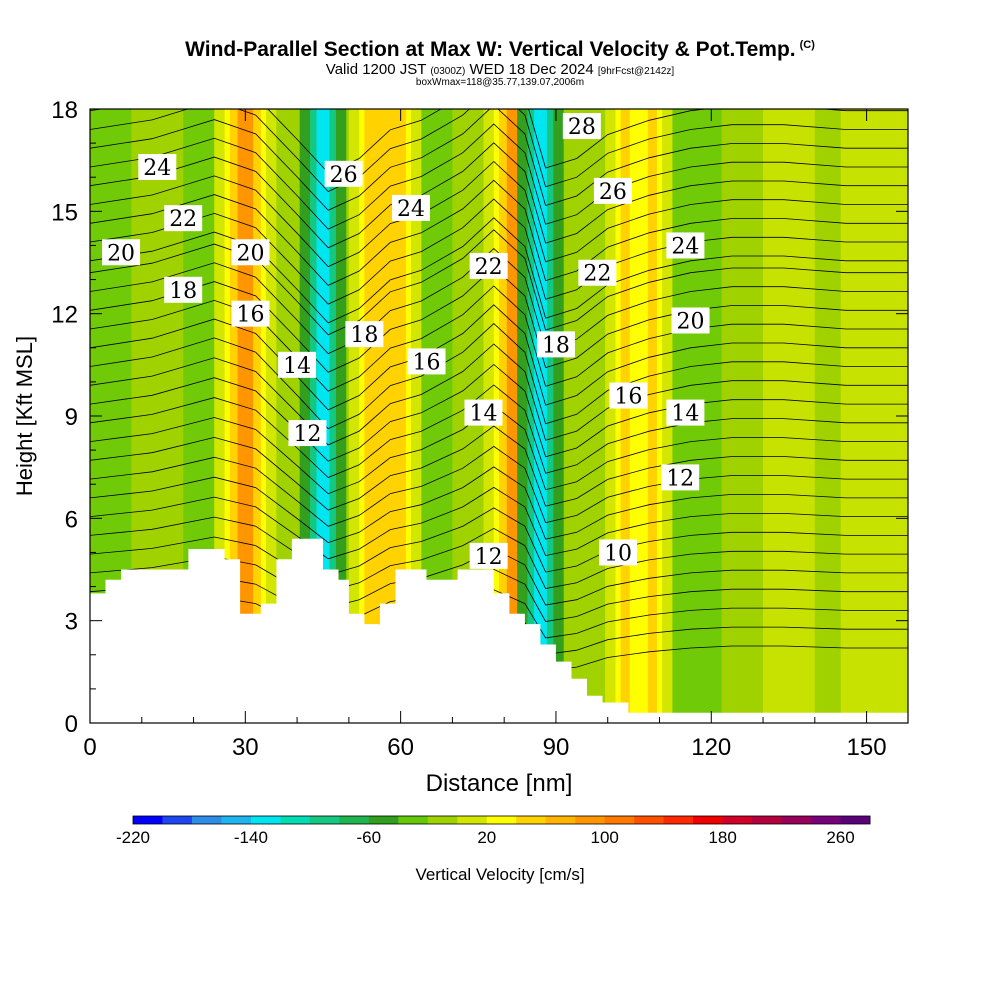 The image size is (1000, 1000). What do you see at coordinates (245, 747) in the screenshot?
I see `x-tick-label: 30` at bounding box center [245, 747].